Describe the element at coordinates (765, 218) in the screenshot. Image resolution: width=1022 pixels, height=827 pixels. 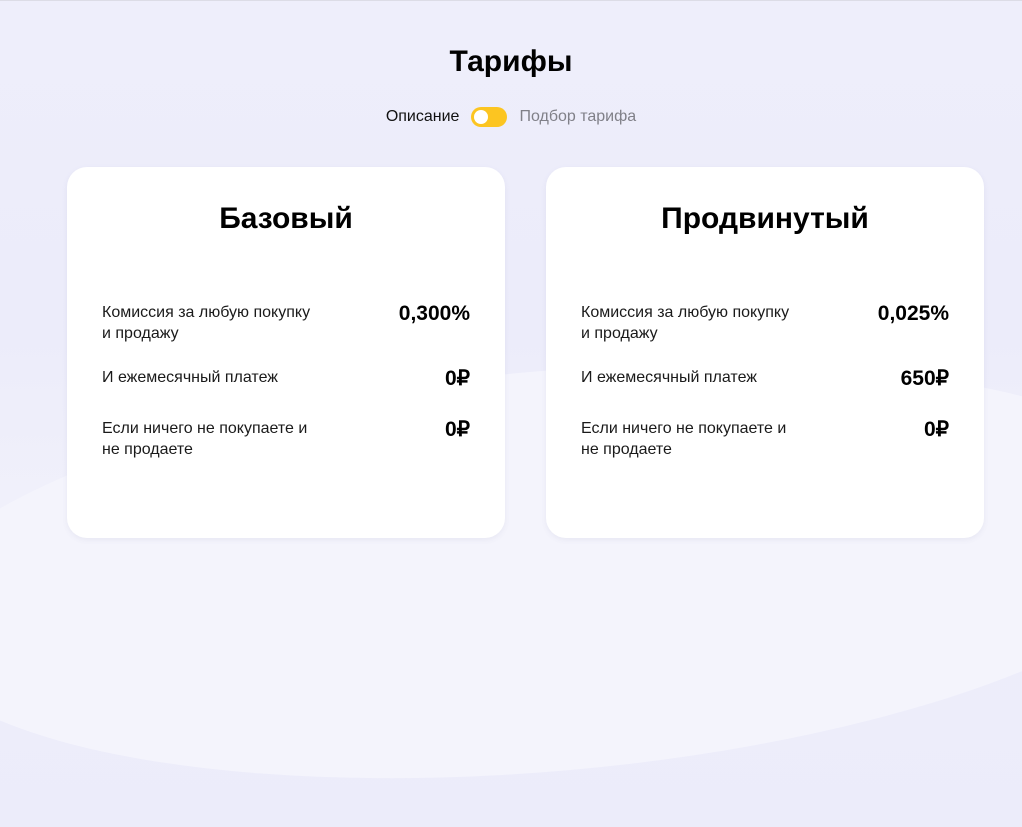
I see `plan-name: Продвинутый` at that location.